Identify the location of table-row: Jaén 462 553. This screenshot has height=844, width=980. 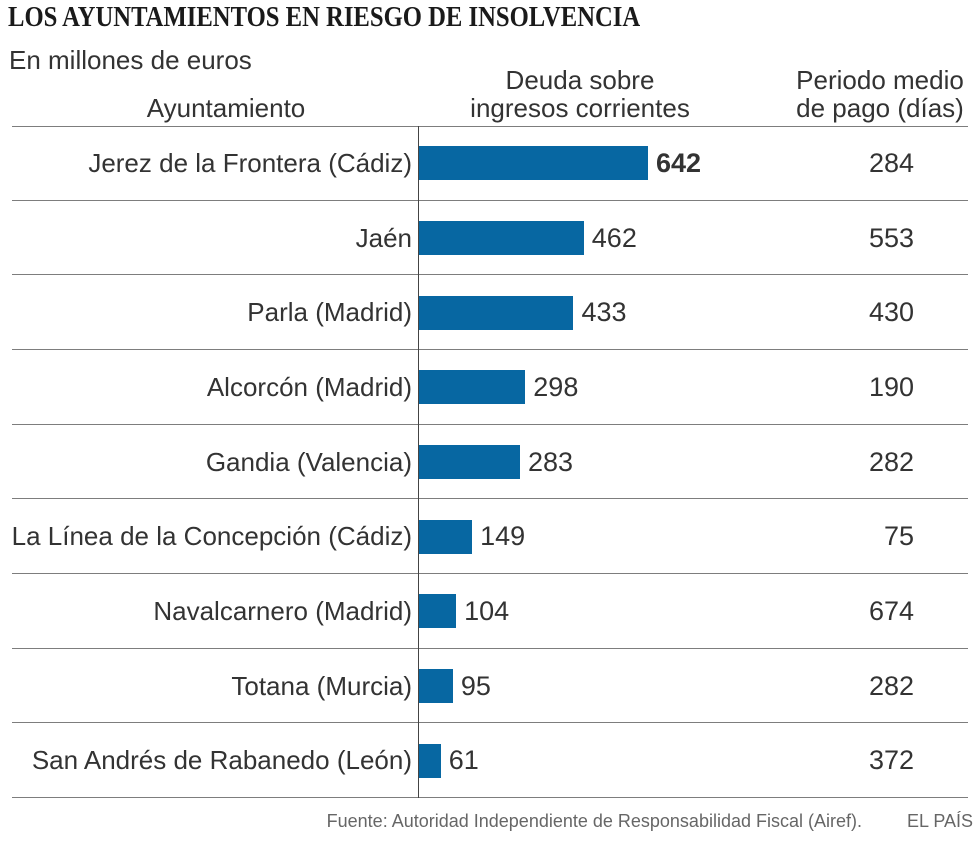
(490, 238).